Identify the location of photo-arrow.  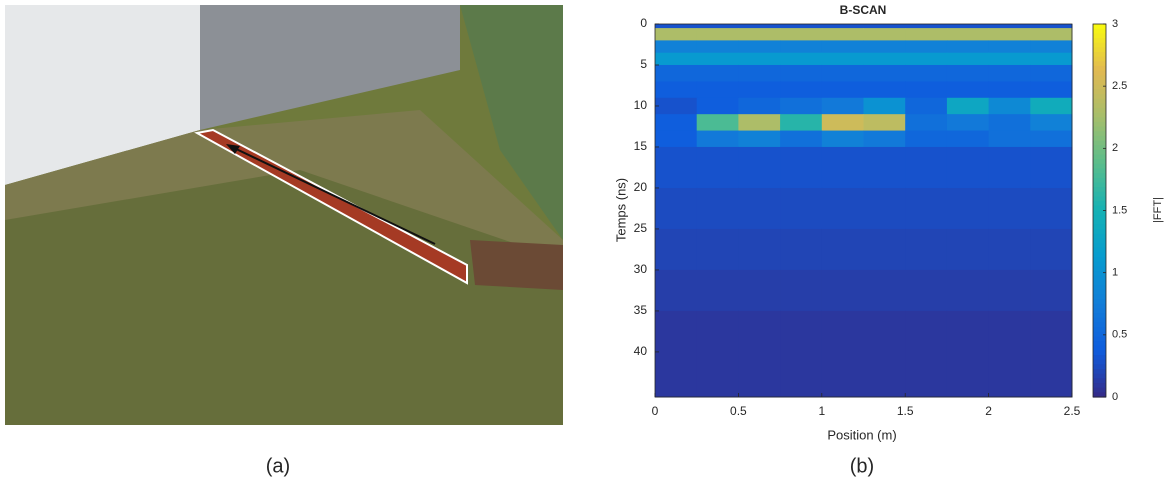
(333, 195).